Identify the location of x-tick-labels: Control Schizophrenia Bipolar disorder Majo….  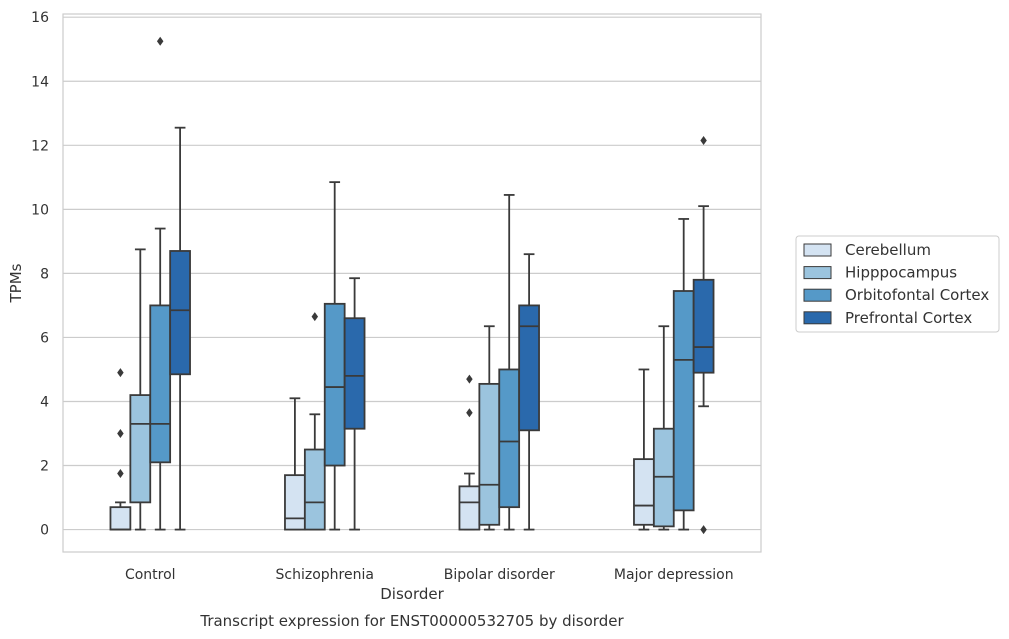
(429, 575).